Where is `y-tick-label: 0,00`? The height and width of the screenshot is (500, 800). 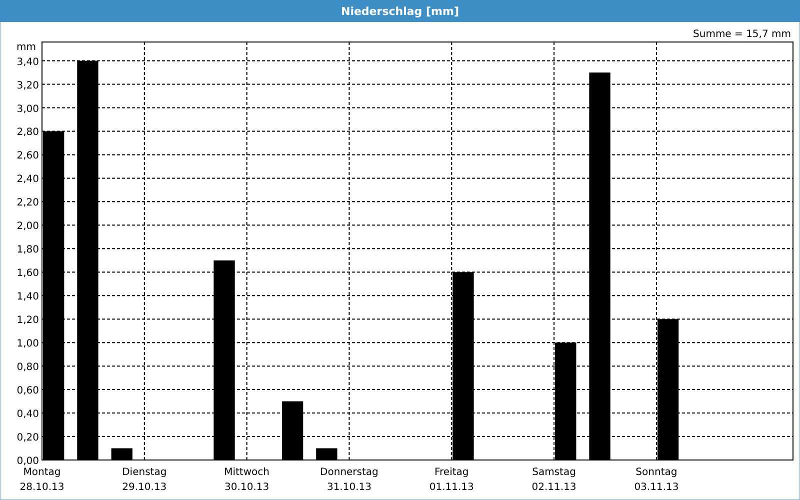 y-tick-label: 0,00 is located at coordinates (27, 461).